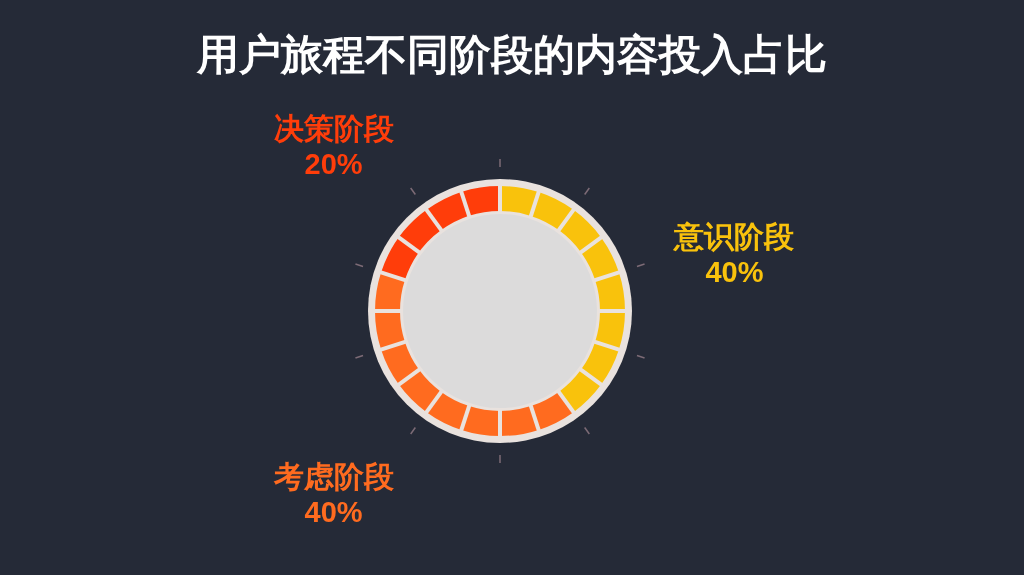 The image size is (1024, 575). I want to click on chart-title: 用户旅程不同阶段的内容投入占比, so click(511, 55).